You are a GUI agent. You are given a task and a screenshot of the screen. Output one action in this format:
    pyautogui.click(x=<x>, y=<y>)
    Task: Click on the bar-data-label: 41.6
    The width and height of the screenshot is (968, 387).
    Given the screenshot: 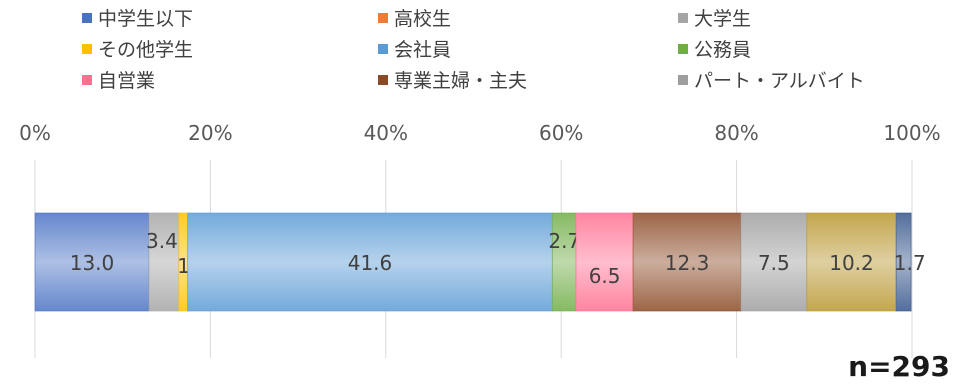 What is the action you would take?
    pyautogui.click(x=370, y=263)
    